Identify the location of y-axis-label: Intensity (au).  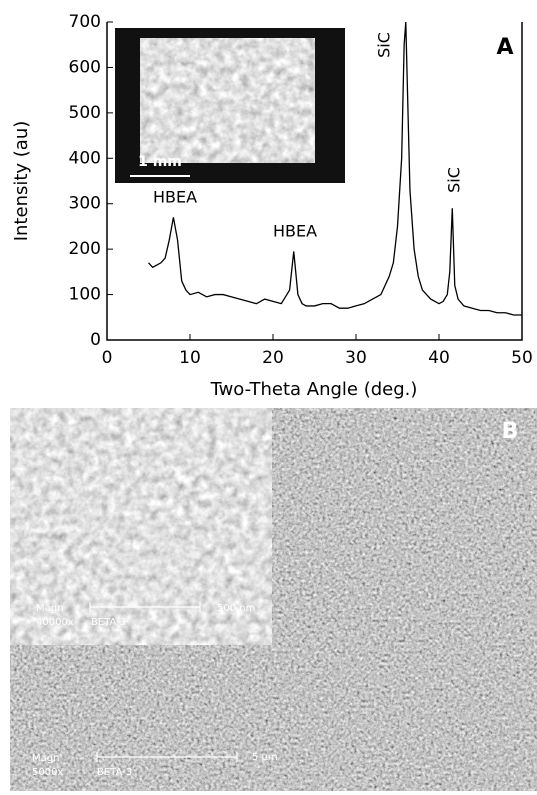
(21, 181).